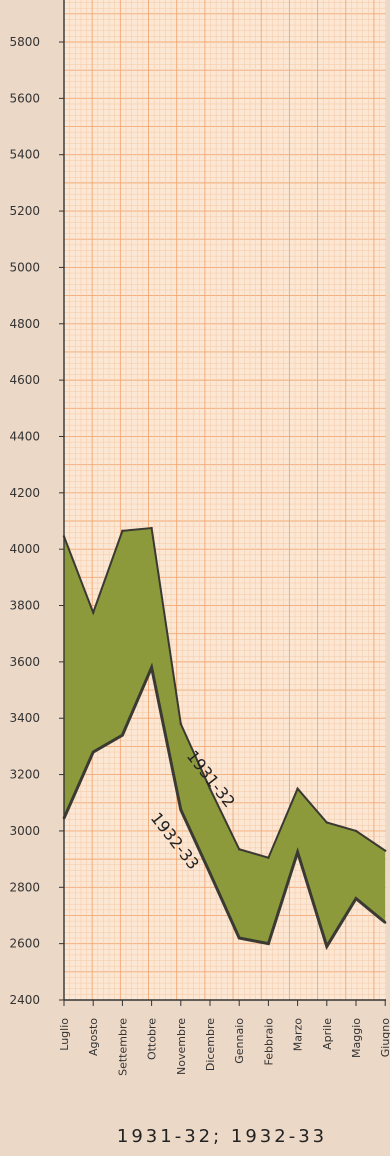  I want to click on y-tick-label: 4000, so click(24, 549).